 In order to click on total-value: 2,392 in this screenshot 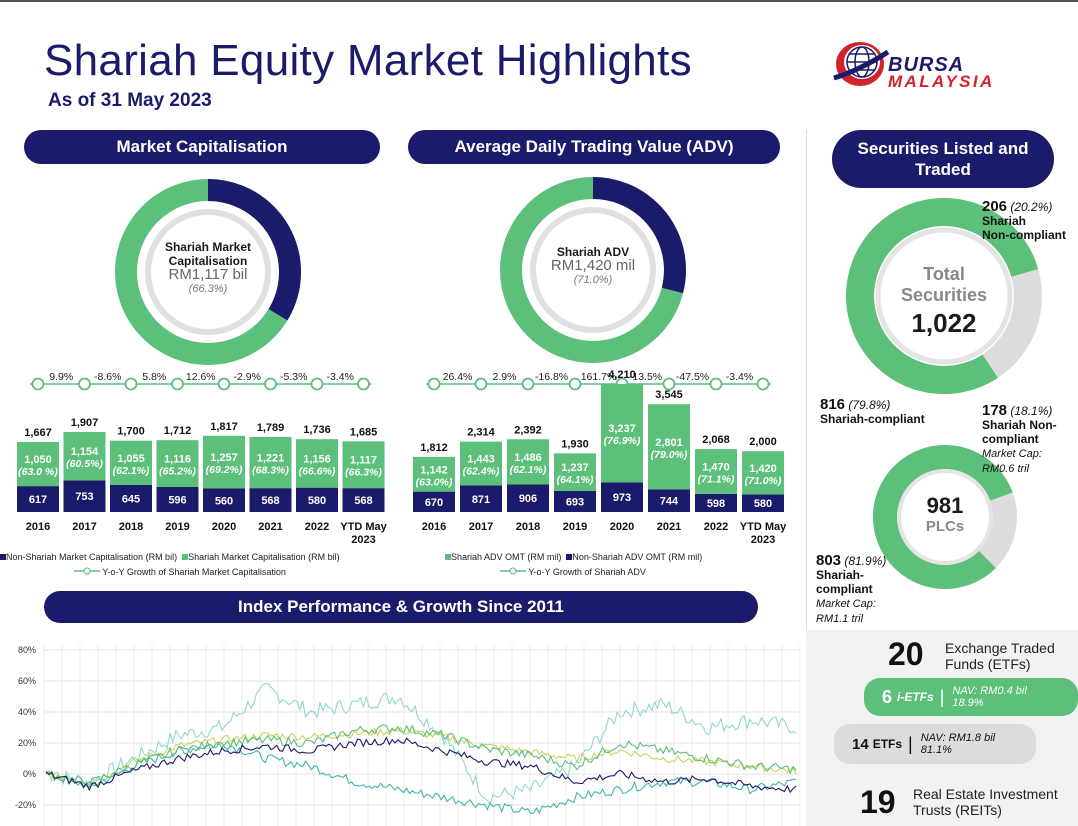, I will do `click(528, 430)`.